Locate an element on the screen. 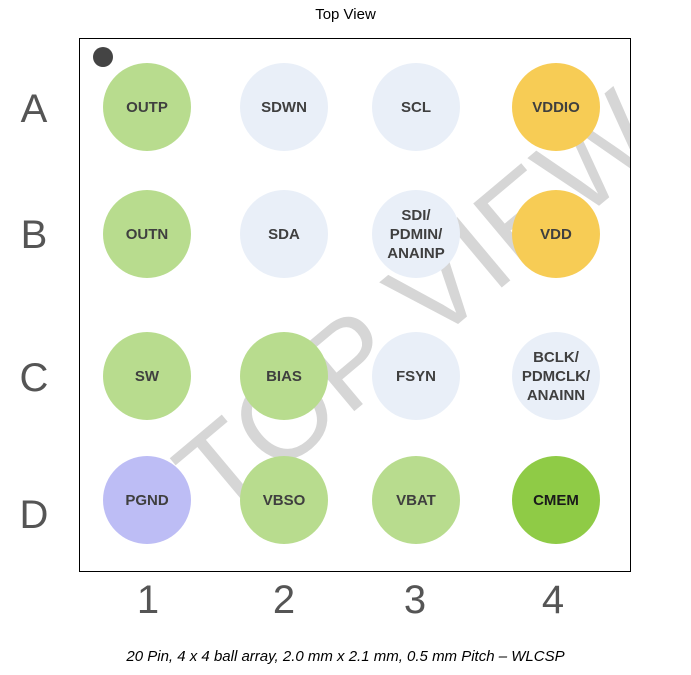 This screenshot has width=691, height=675. ball-c4: BCLK/ PDMCLK/ ANAINN is located at coordinates (556, 376).